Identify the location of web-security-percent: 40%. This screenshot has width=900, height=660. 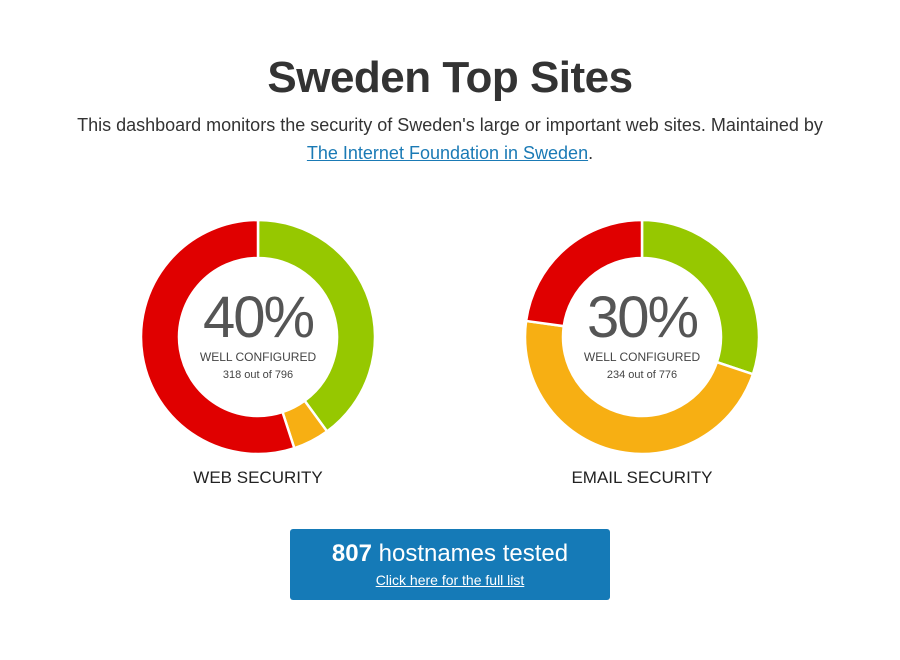
(258, 317).